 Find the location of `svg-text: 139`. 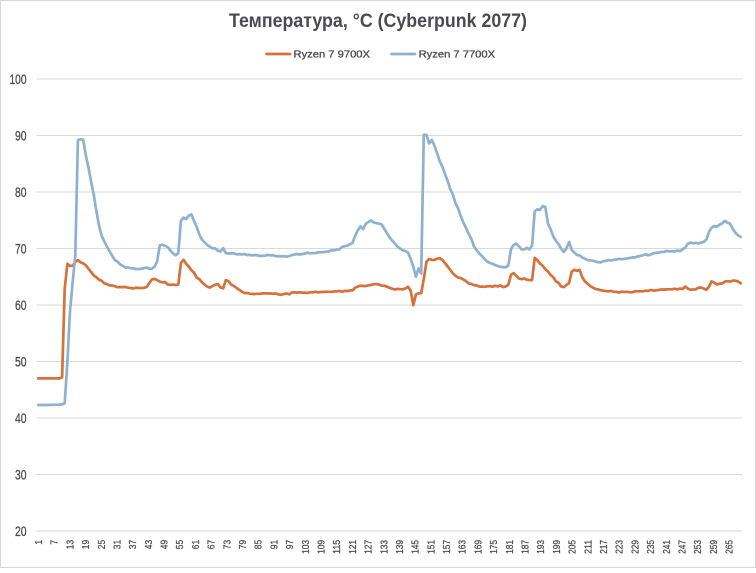

svg-text: 139 is located at coordinates (400, 547).